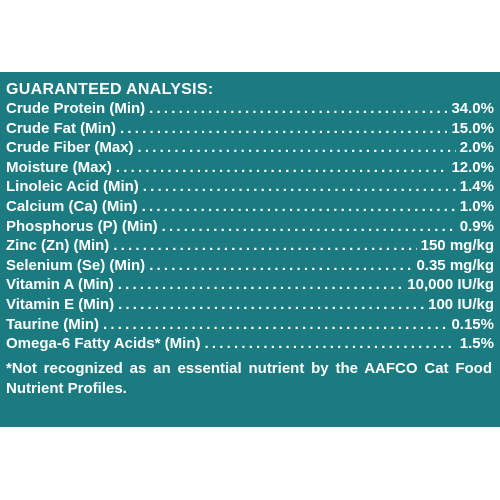 The width and height of the screenshot is (500, 500). I want to click on nutrient-label: Linoleic Acid (Min), so click(72, 187).